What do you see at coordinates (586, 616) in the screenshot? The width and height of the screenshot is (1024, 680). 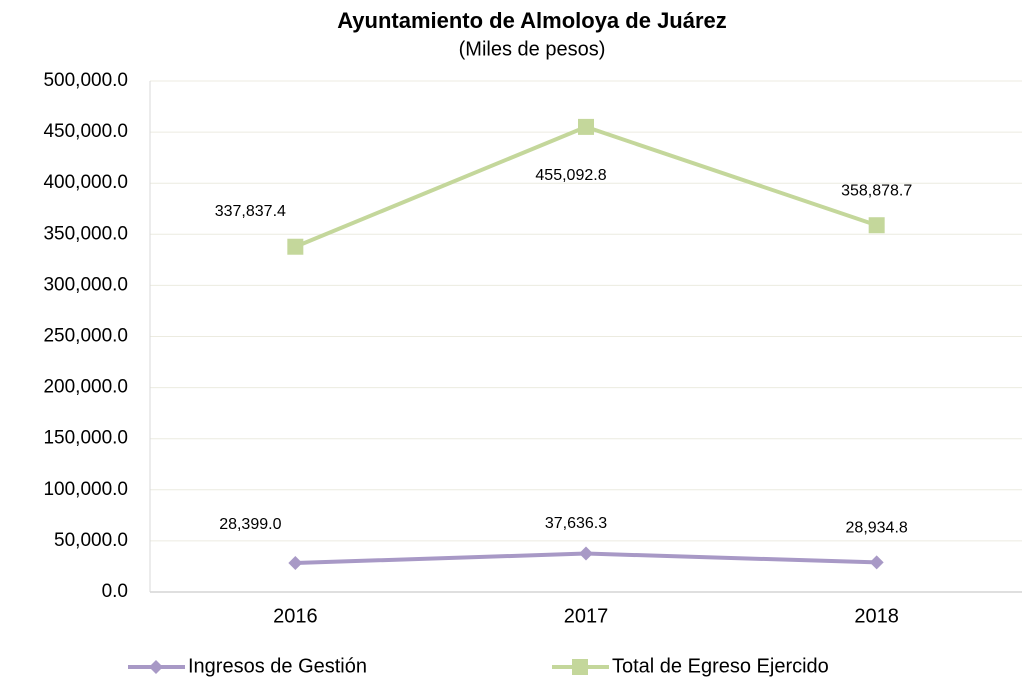 I see `x-tick-label: 2017` at bounding box center [586, 616].